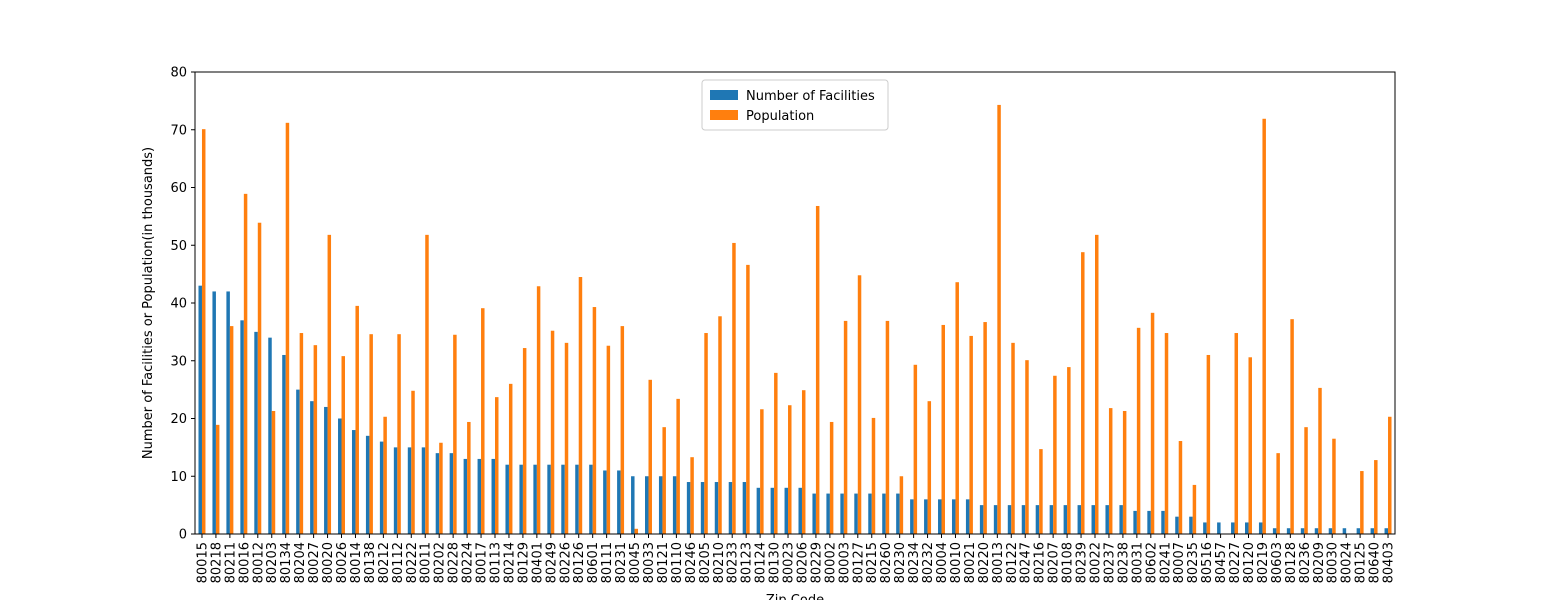  I want to click on x-tick-label: 80216, so click(1040, 562).